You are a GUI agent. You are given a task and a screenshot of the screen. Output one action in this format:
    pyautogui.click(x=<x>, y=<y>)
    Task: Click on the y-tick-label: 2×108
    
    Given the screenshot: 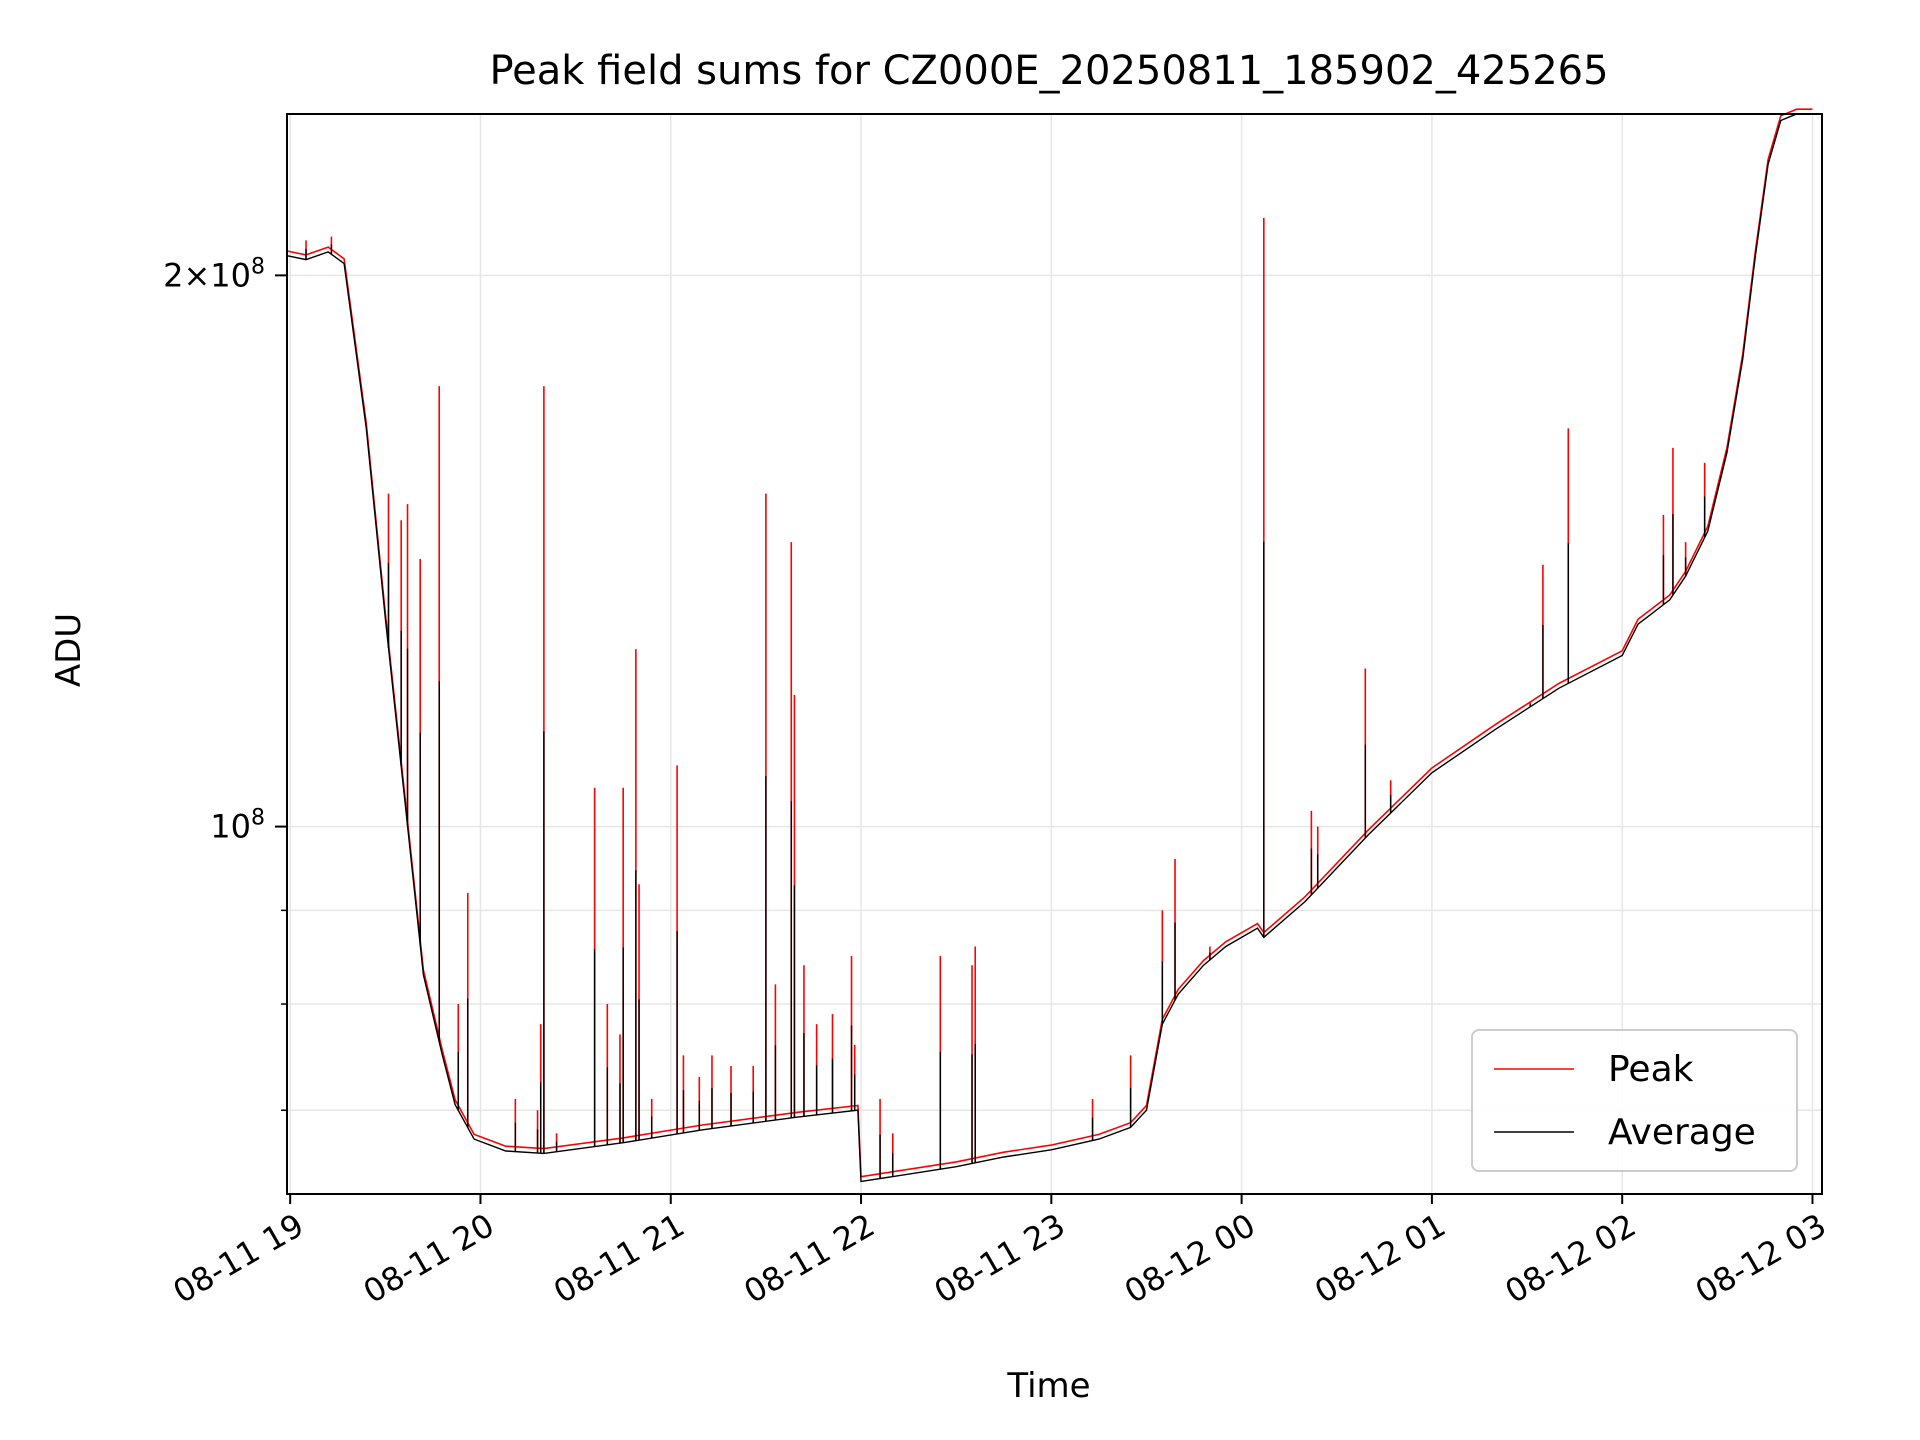 What is the action you would take?
    pyautogui.click(x=214, y=274)
    